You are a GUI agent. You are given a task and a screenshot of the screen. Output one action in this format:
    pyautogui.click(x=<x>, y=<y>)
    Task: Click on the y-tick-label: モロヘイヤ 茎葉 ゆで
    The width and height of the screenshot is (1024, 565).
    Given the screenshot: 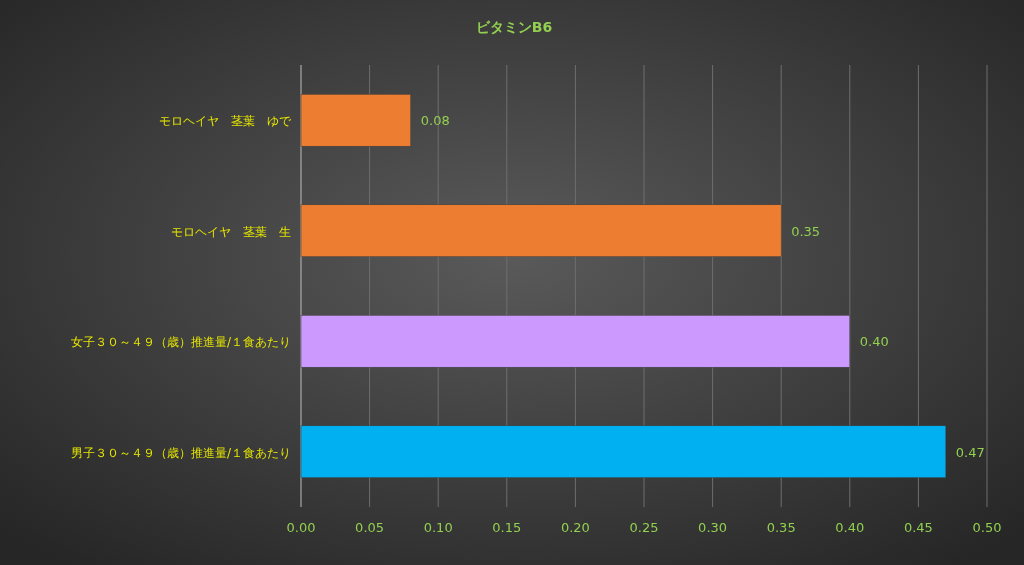 What is the action you would take?
    pyautogui.click(x=225, y=121)
    